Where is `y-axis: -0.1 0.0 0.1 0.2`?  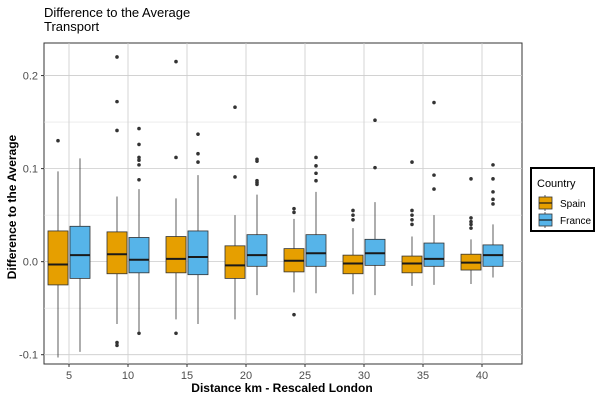
y-axis: -0.1 0.0 0.1 0.2 is located at coordinates (31, 216).